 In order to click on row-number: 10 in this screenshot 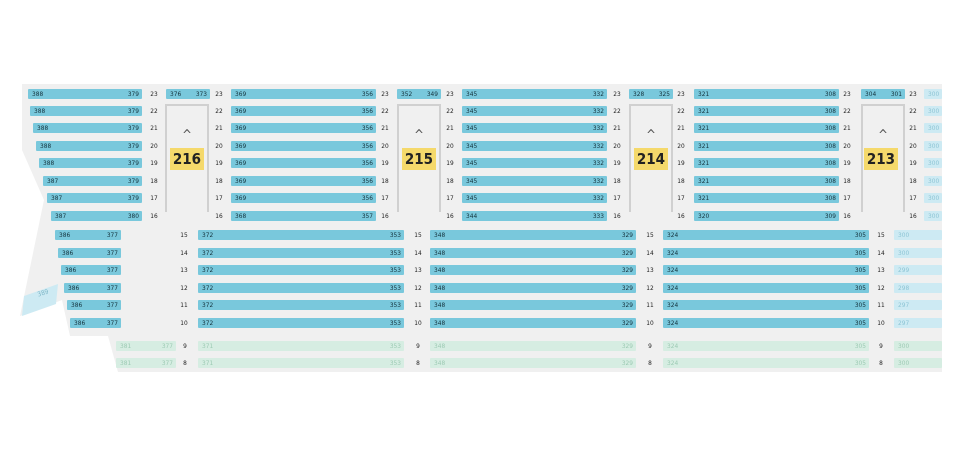, I will do `click(650, 323)`.